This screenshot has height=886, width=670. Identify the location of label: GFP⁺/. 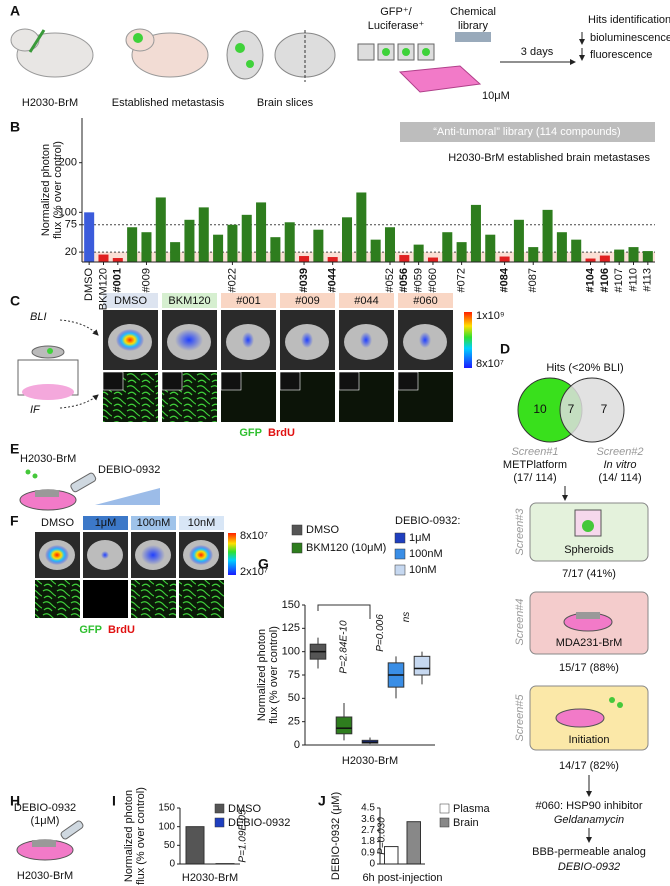
(396, 12).